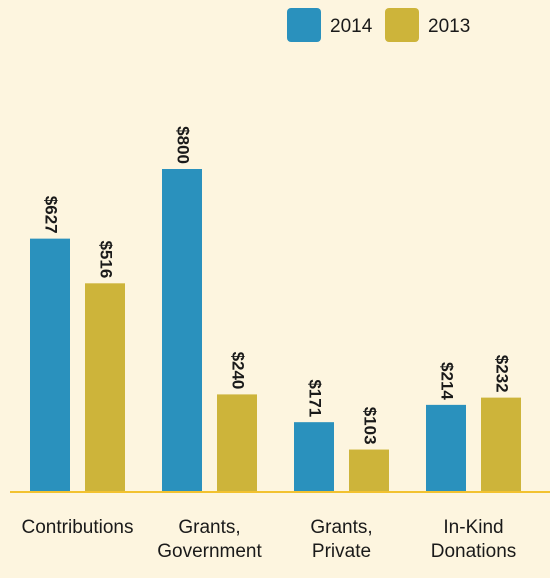 The image size is (550, 578). I want to click on x-tick-label: In-Kind Donations, so click(474, 539).